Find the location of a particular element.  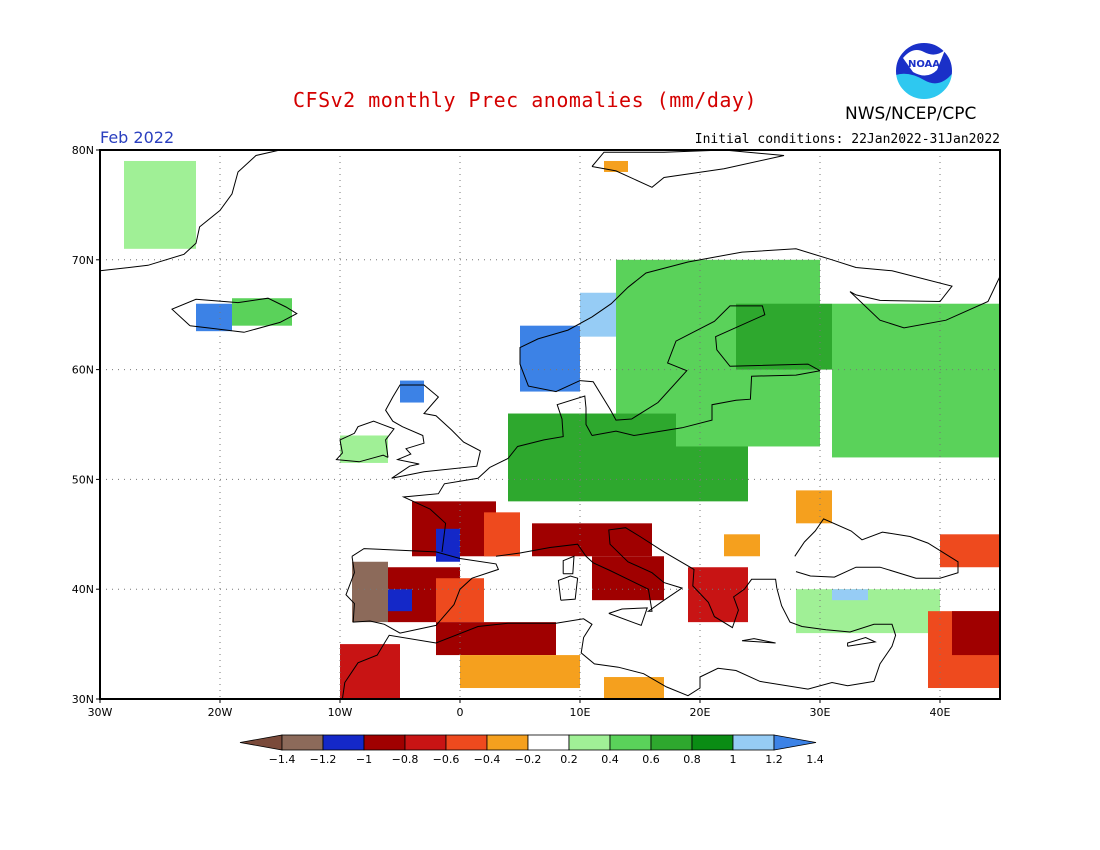

colorbar-label: −1 is located at coordinates (364, 759).